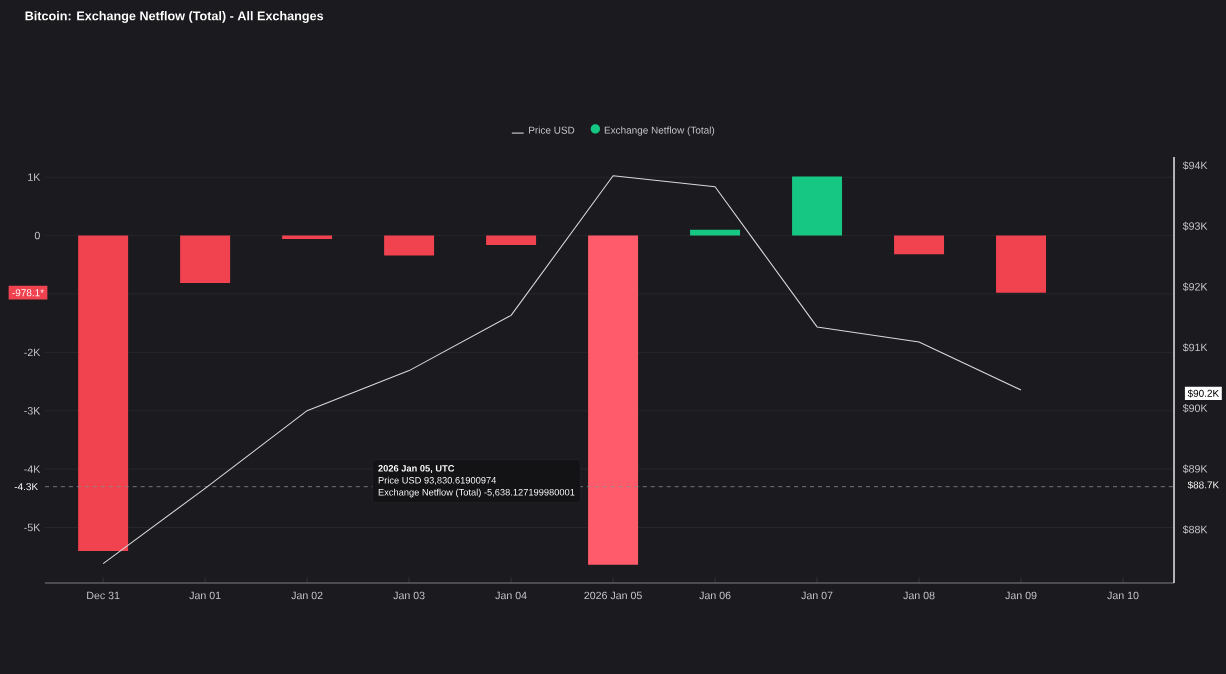  Describe the element at coordinates (476, 493) in the screenshot. I see `annotation: Exchange Netflow (Total) -5,638.127199980001` at that location.